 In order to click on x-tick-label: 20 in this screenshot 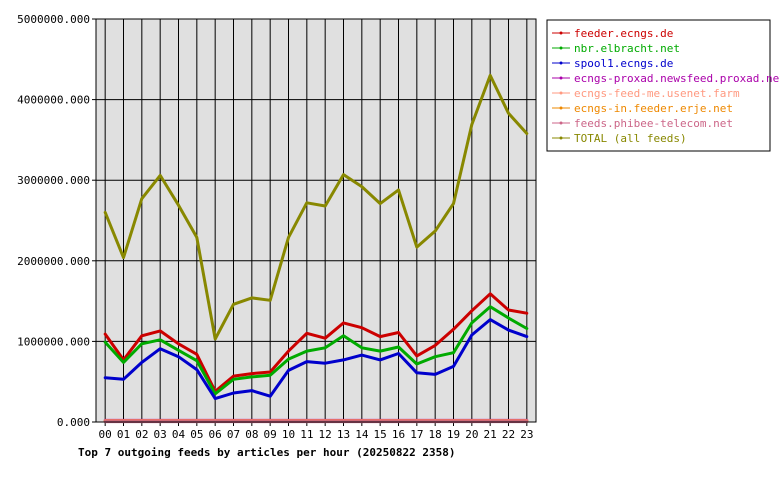, I will do `click(471, 434)`.